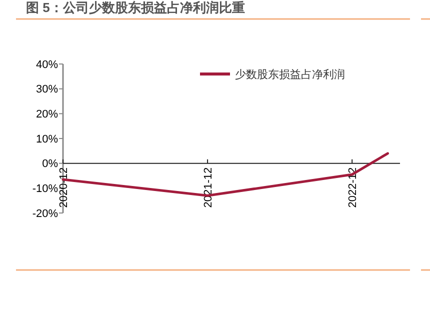 Image resolution: width=430 pixels, height=313 pixels. Describe the element at coordinates (47, 90) in the screenshot. I see `y-tick-label: 30%` at that location.